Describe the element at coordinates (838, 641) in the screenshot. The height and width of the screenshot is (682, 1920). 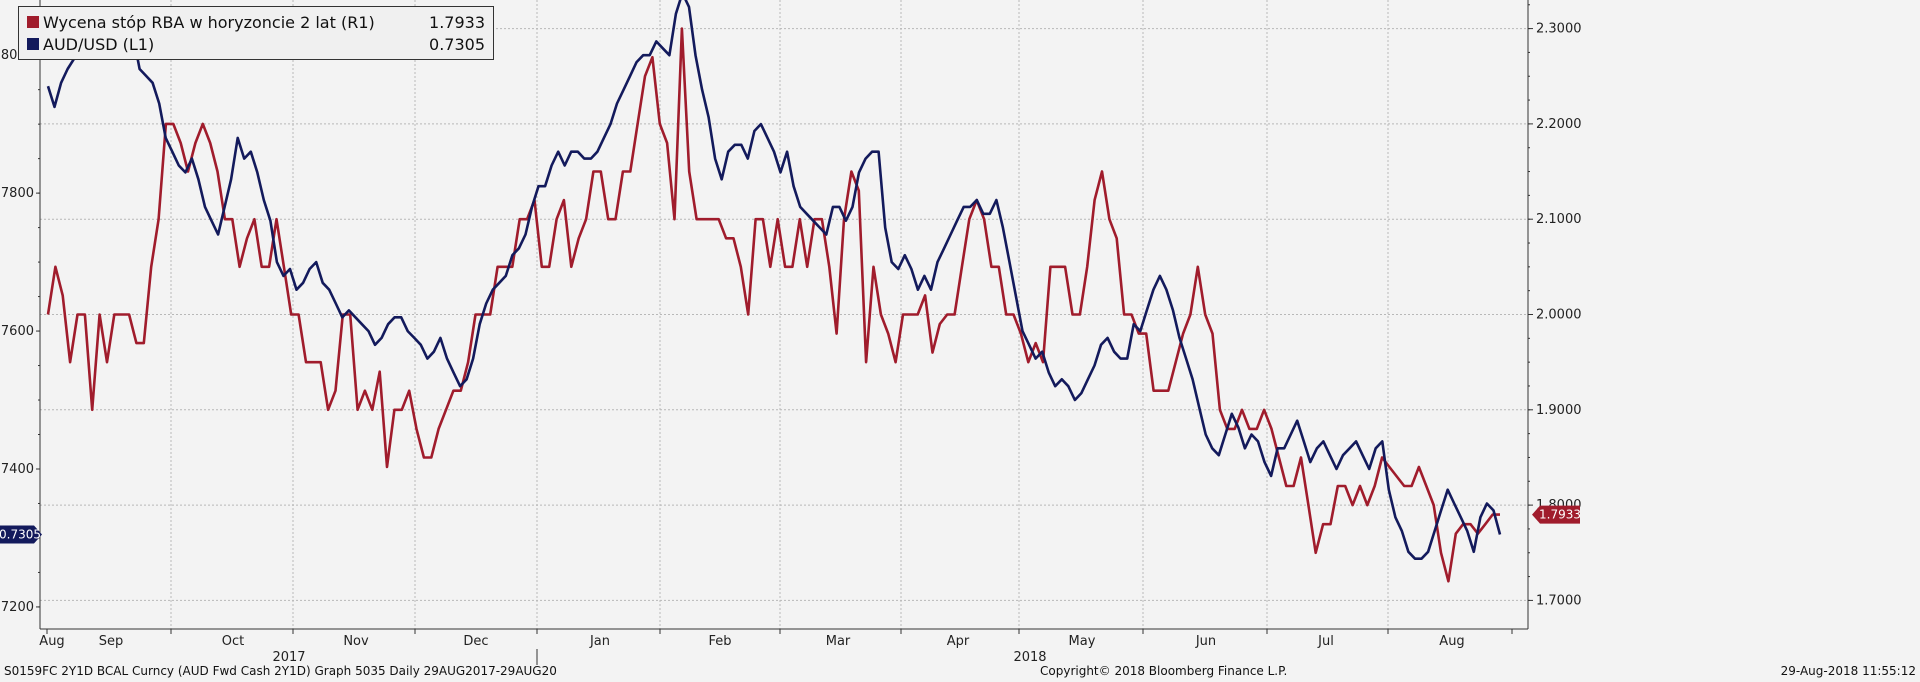
I see `month-label: Mar` at that location.